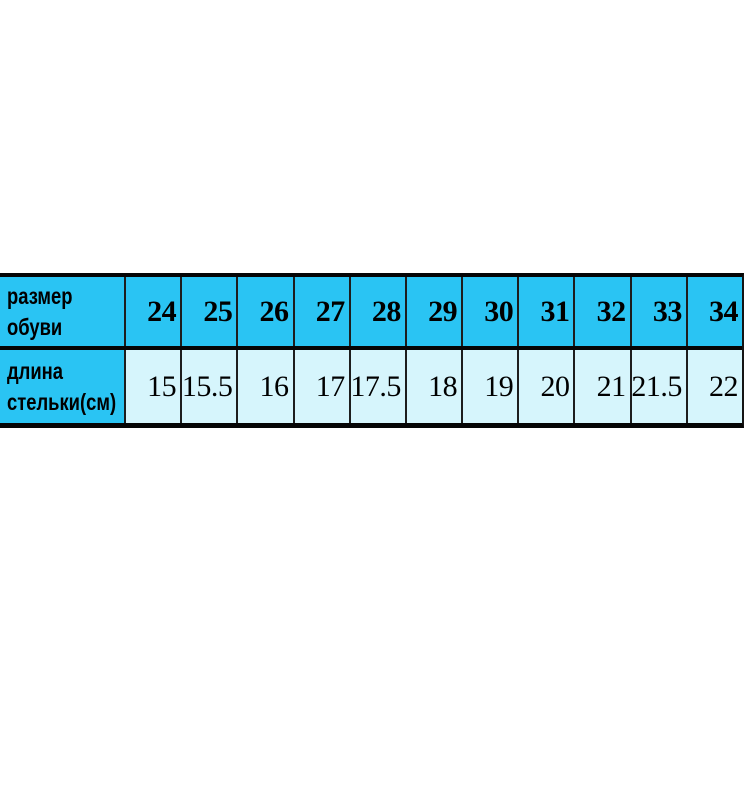 This screenshot has height=801, width=744. What do you see at coordinates (489, 311) in the screenshot?
I see `size-header-cell: 30` at bounding box center [489, 311].